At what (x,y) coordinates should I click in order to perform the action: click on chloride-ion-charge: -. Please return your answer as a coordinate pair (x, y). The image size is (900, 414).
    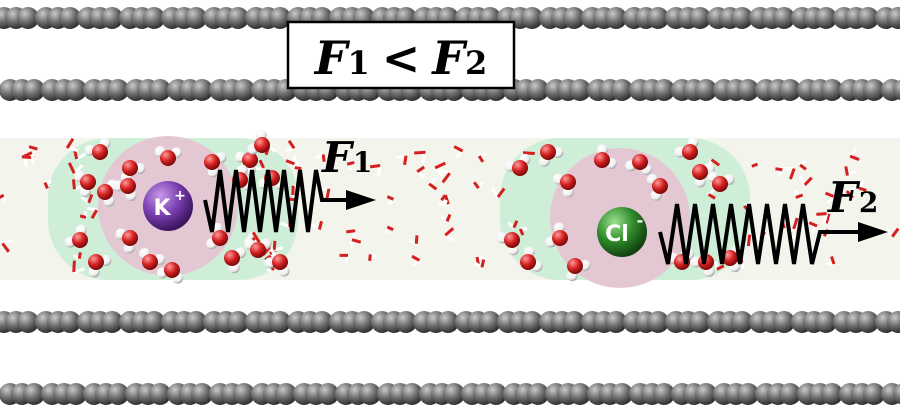
    Looking at the image, I should click on (640, 220).